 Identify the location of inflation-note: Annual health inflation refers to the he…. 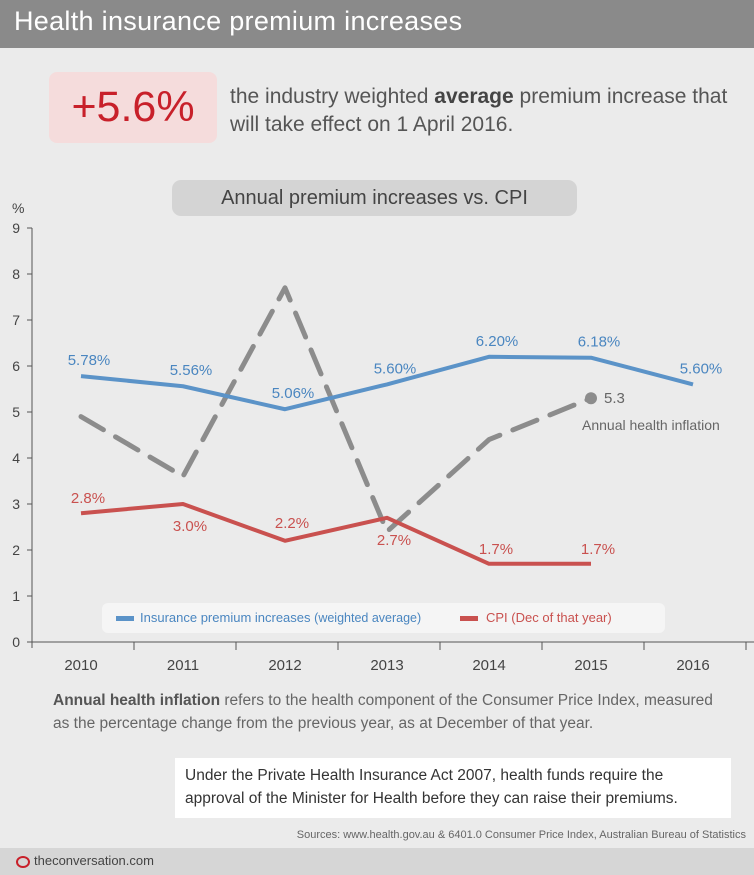
(393, 712).